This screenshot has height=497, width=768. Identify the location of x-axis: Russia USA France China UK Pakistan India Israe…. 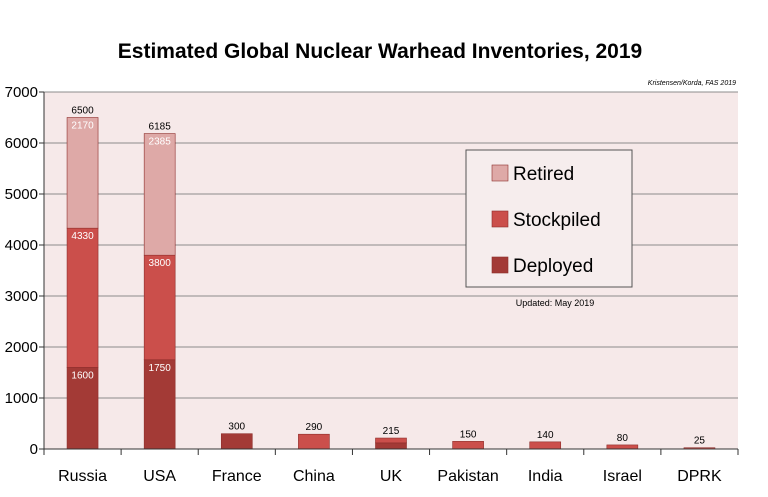
(391, 466).